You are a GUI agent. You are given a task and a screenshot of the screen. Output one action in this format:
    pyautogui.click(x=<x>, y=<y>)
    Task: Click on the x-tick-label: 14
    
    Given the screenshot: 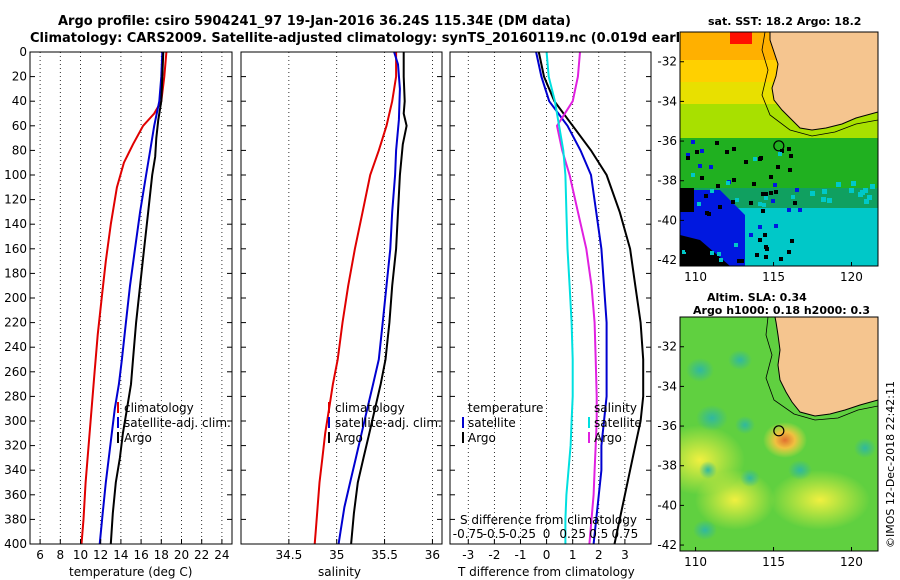 What is the action you would take?
    pyautogui.click(x=120, y=555)
    